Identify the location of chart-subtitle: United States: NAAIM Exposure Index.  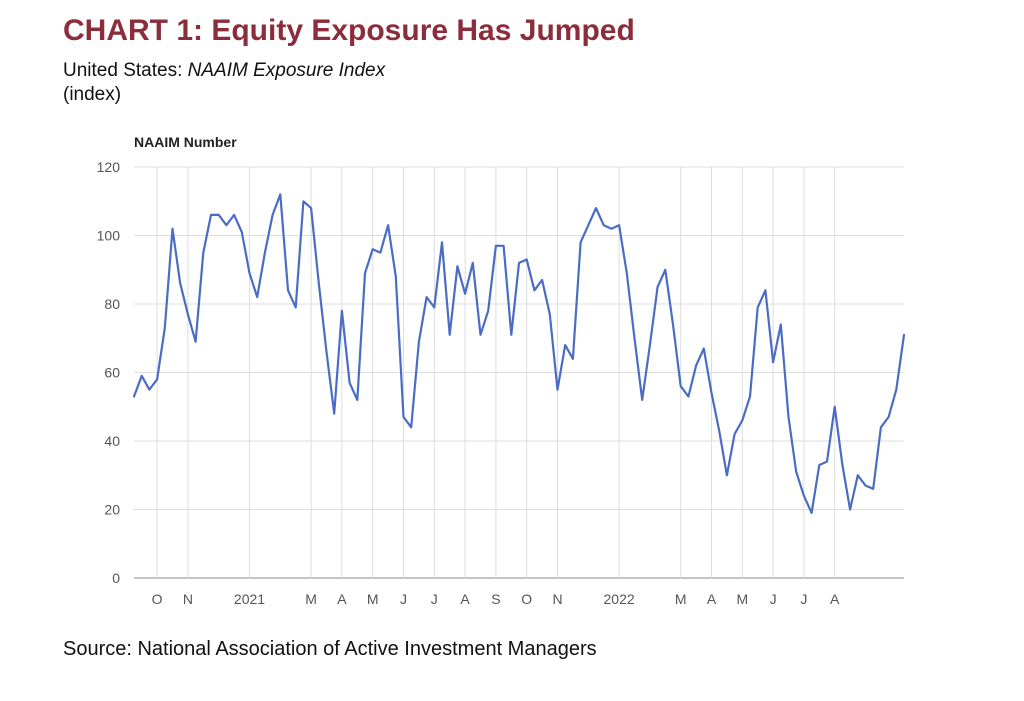
(224, 71).